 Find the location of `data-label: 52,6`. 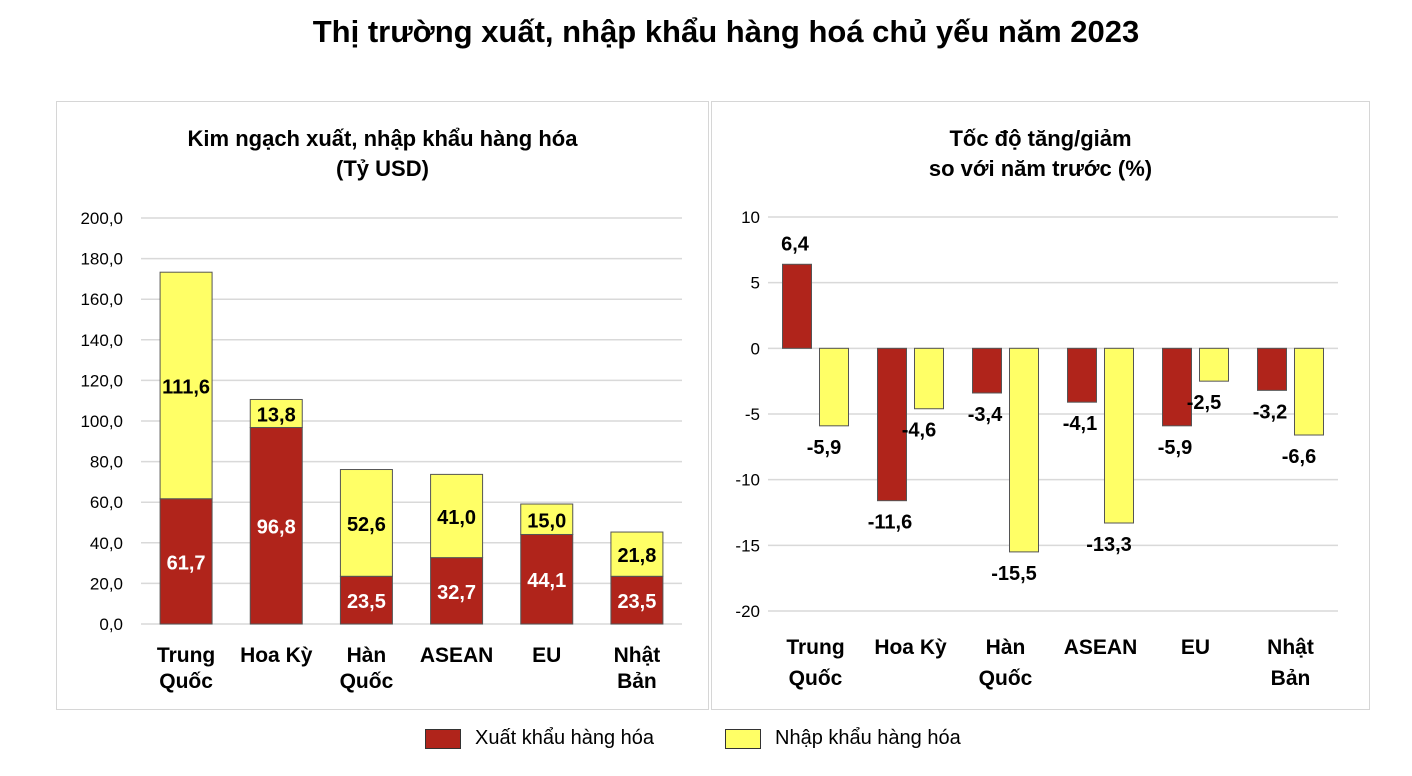

data-label: 52,6 is located at coordinates (366, 525).